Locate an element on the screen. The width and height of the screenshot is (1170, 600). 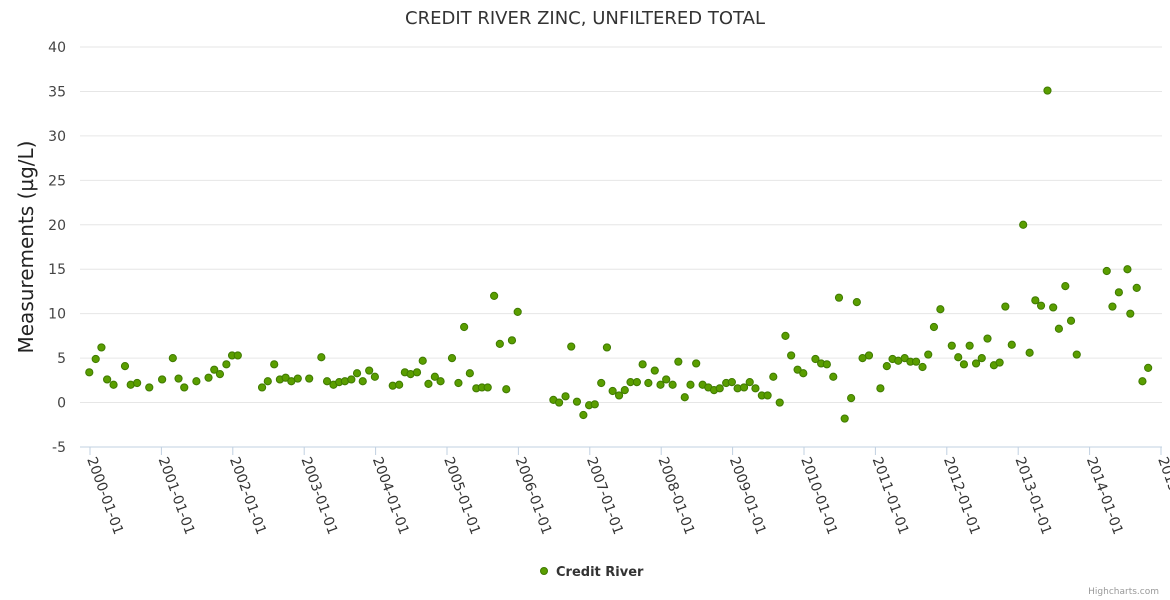
legend-marker is located at coordinates (544, 571).